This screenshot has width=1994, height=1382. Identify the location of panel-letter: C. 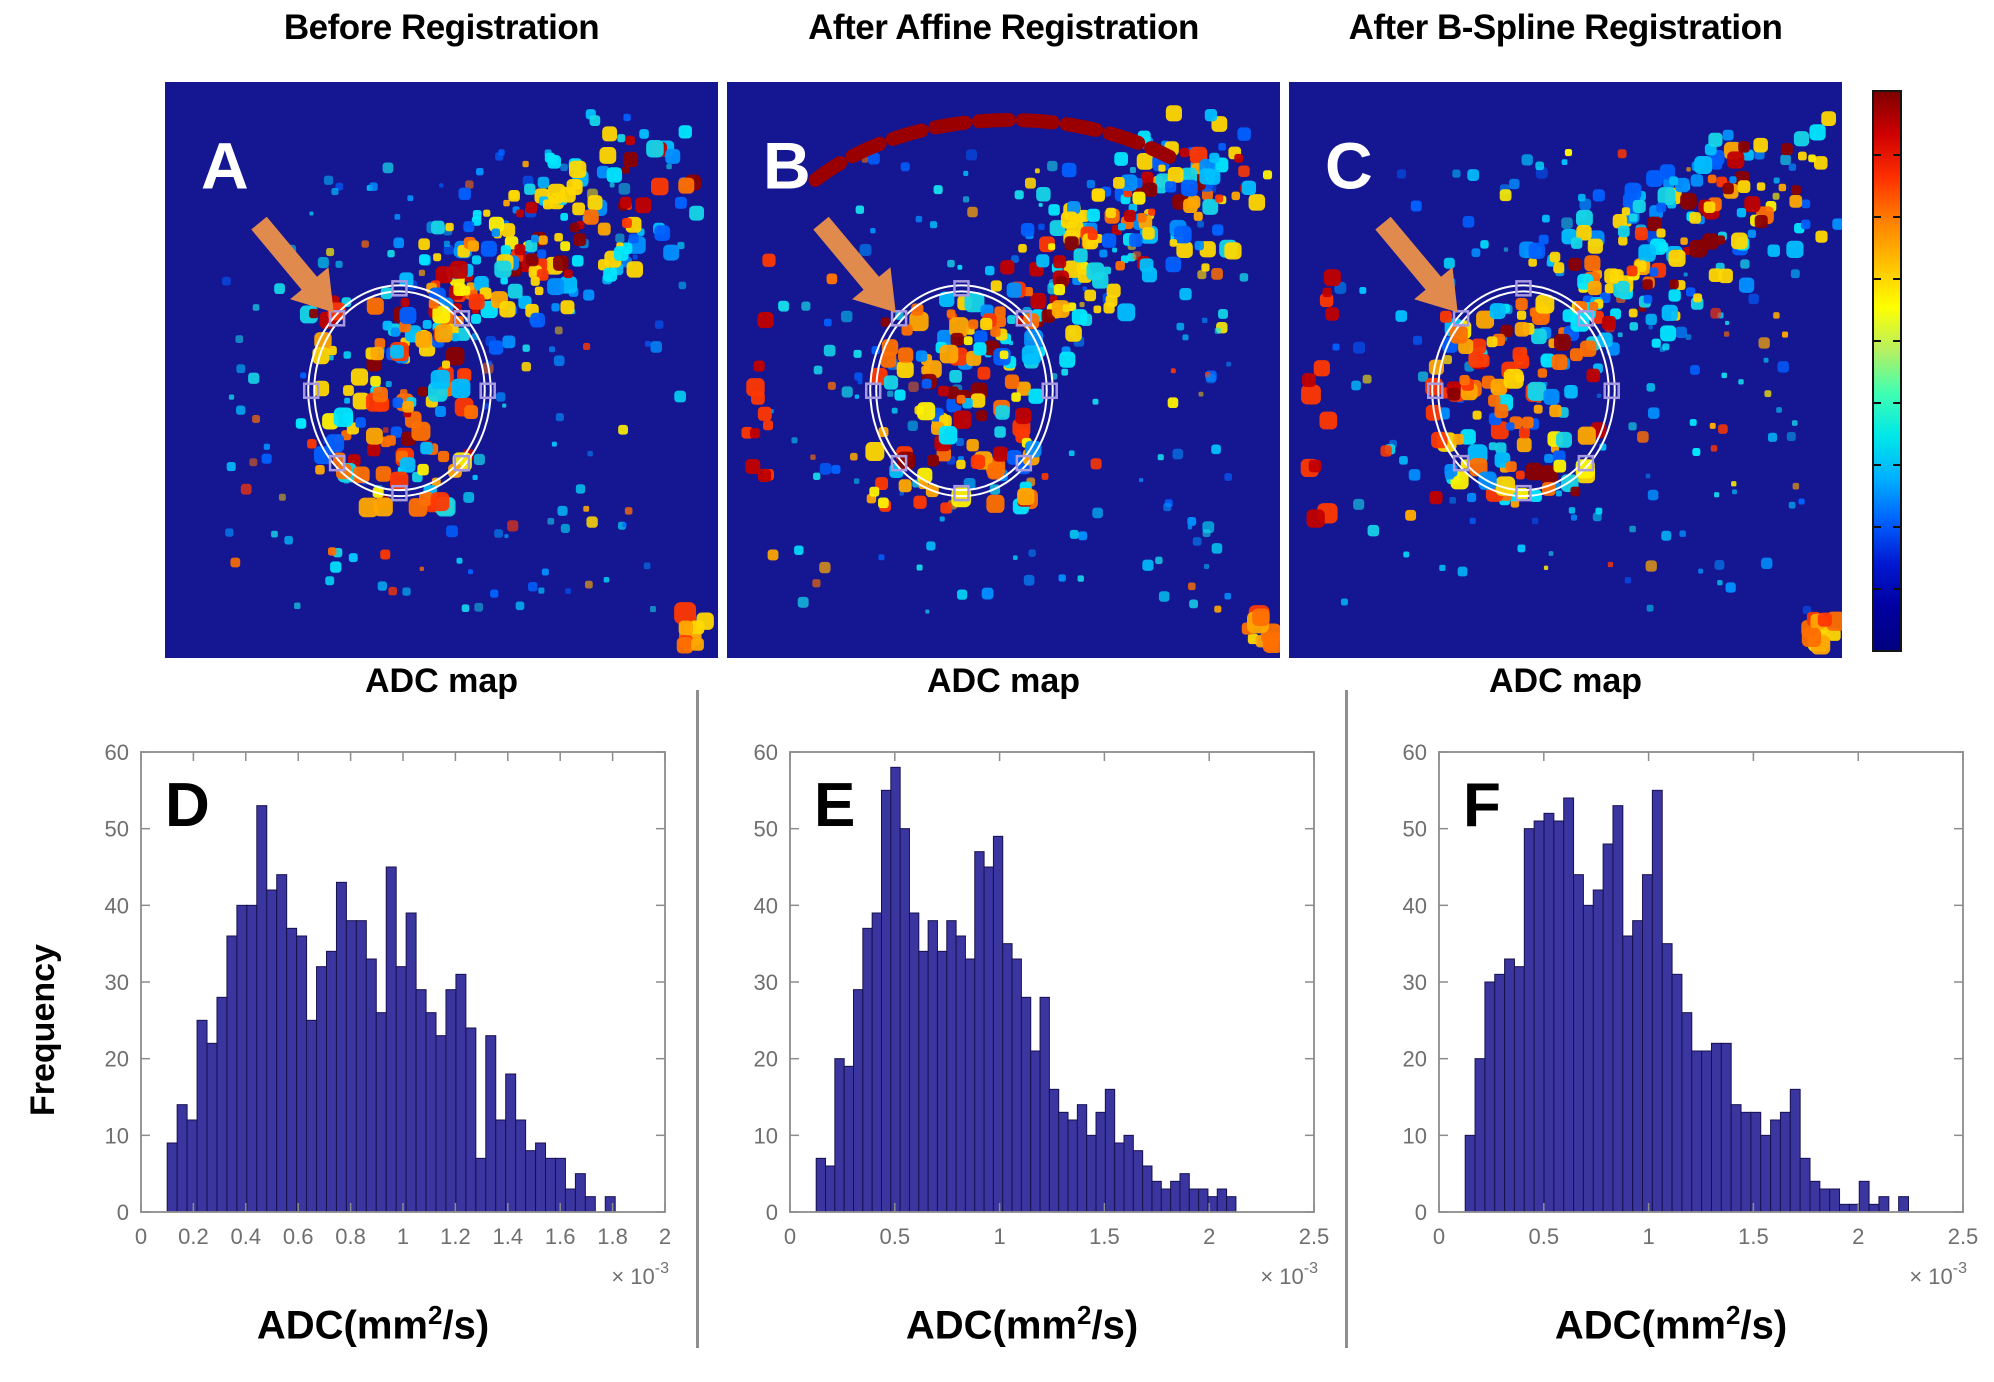
(1349, 166).